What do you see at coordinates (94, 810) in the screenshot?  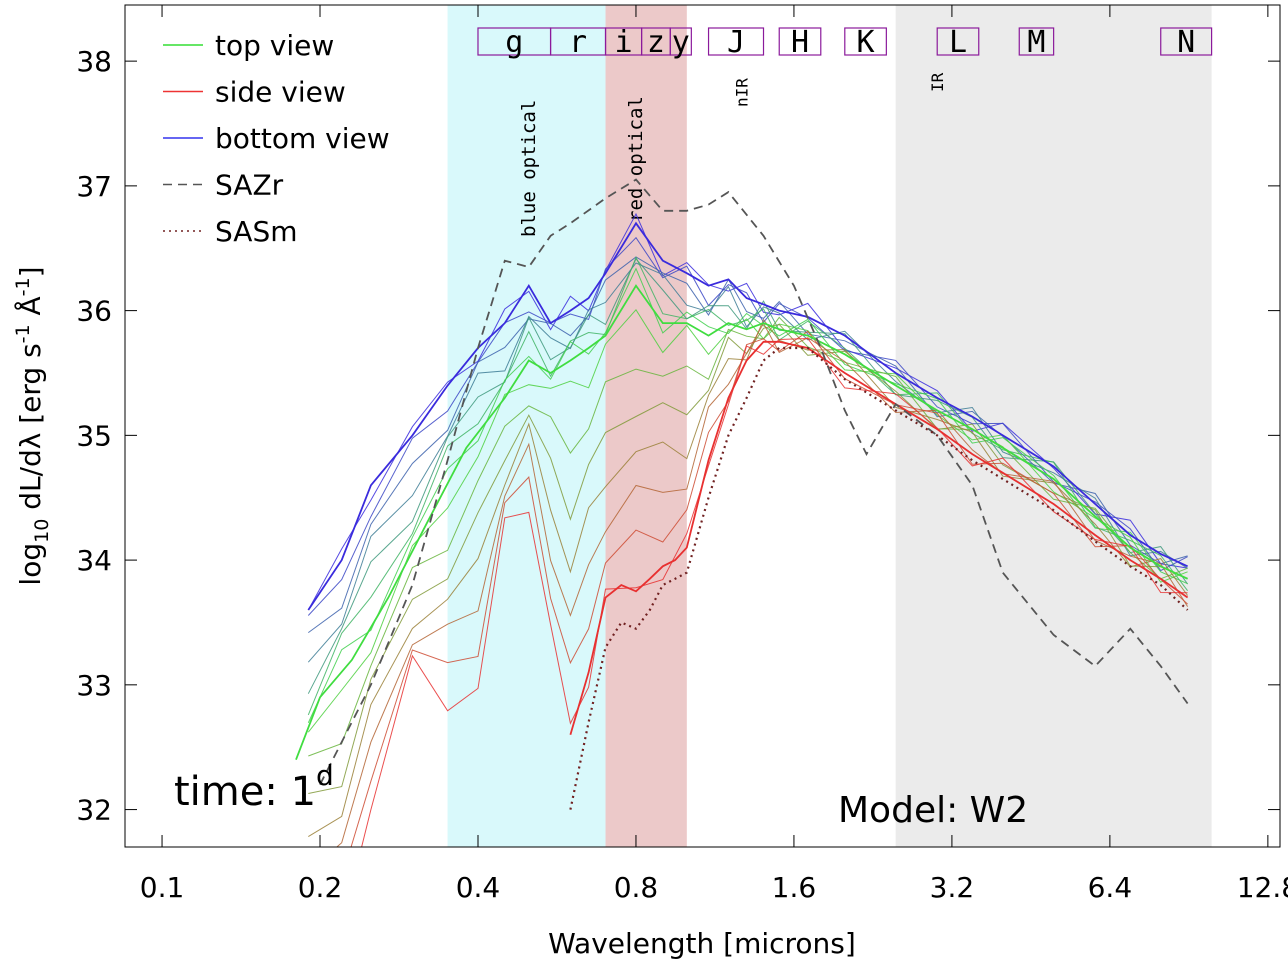 I see `y-tick-label: 32` at bounding box center [94, 810].